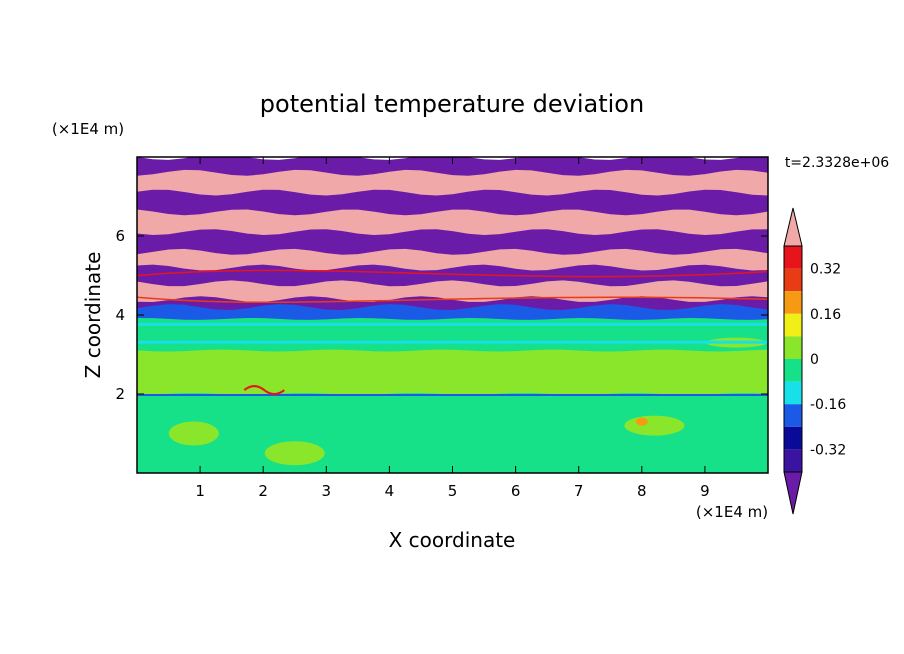  I want to click on colorbar-tick-label: -0.32, so click(828, 450).